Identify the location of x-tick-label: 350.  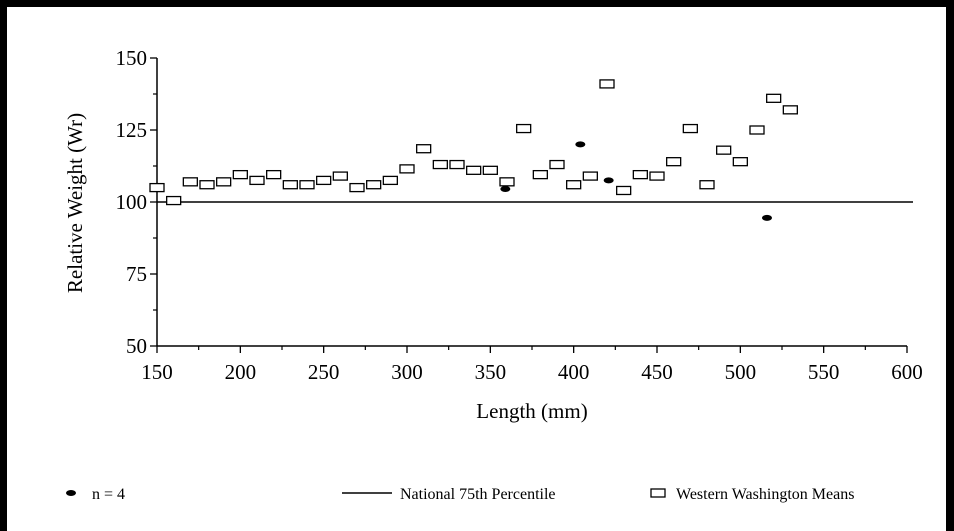
(491, 372).